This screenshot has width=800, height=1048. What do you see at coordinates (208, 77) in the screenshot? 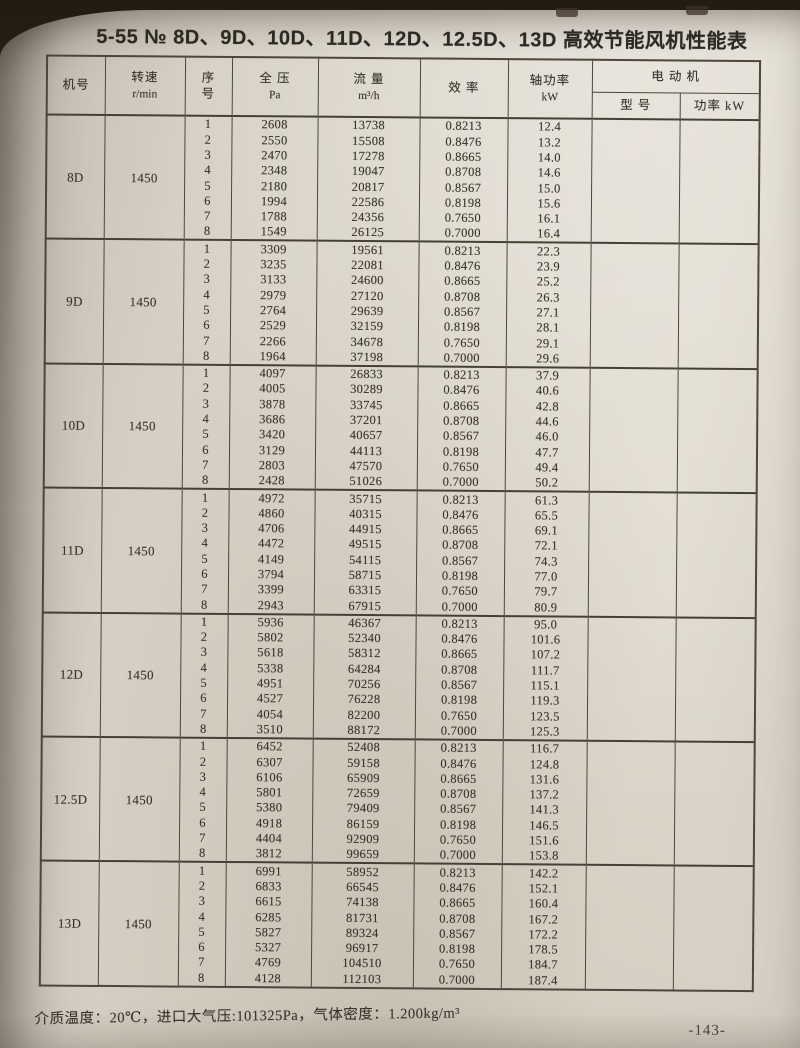
I see `header-seq-top: 序` at bounding box center [208, 77].